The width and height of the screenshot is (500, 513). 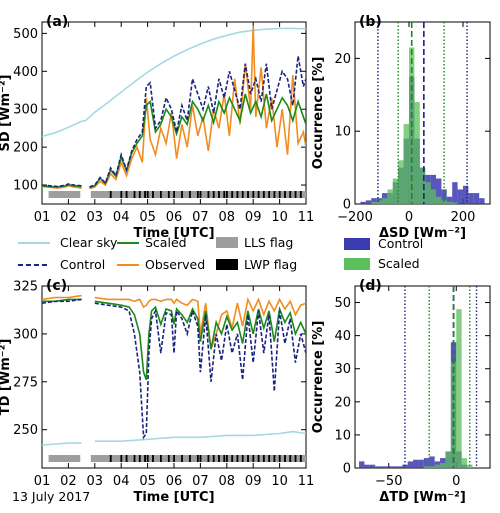 I want to click on x-tick-label-a: 08, so click(x=227, y=217).